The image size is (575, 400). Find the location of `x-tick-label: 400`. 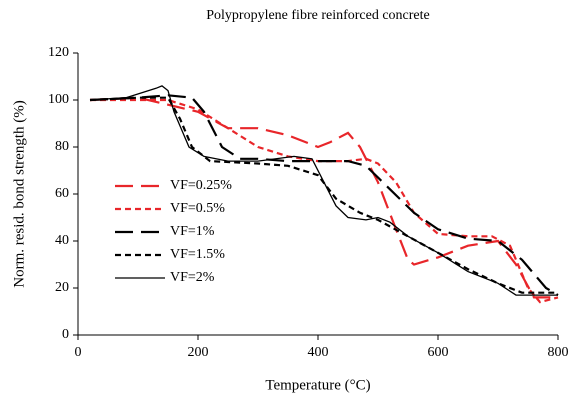

x-tick-label: 400 is located at coordinates (318, 352).